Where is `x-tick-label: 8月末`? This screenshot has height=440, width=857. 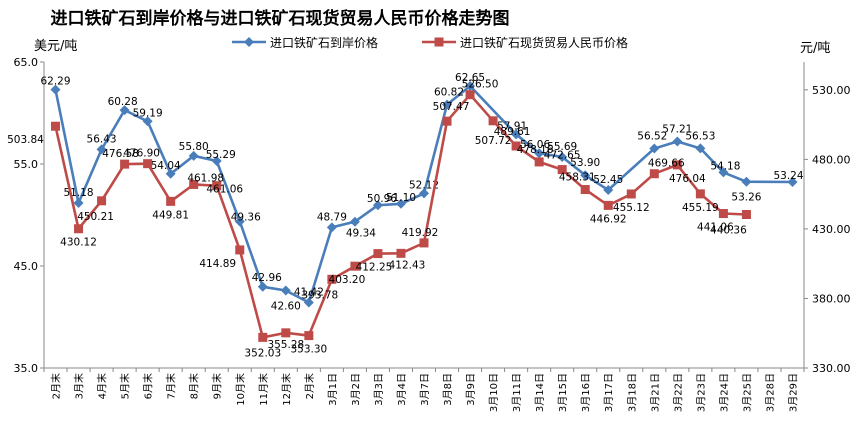 x-tick-label: 8月末 is located at coordinates (194, 386).